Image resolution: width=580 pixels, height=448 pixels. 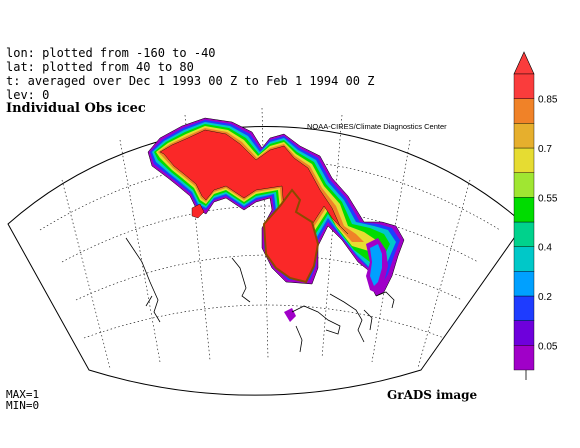 What do you see at coordinates (548, 198) in the screenshot?
I see `colorbar-label: 0.55` at bounding box center [548, 198].